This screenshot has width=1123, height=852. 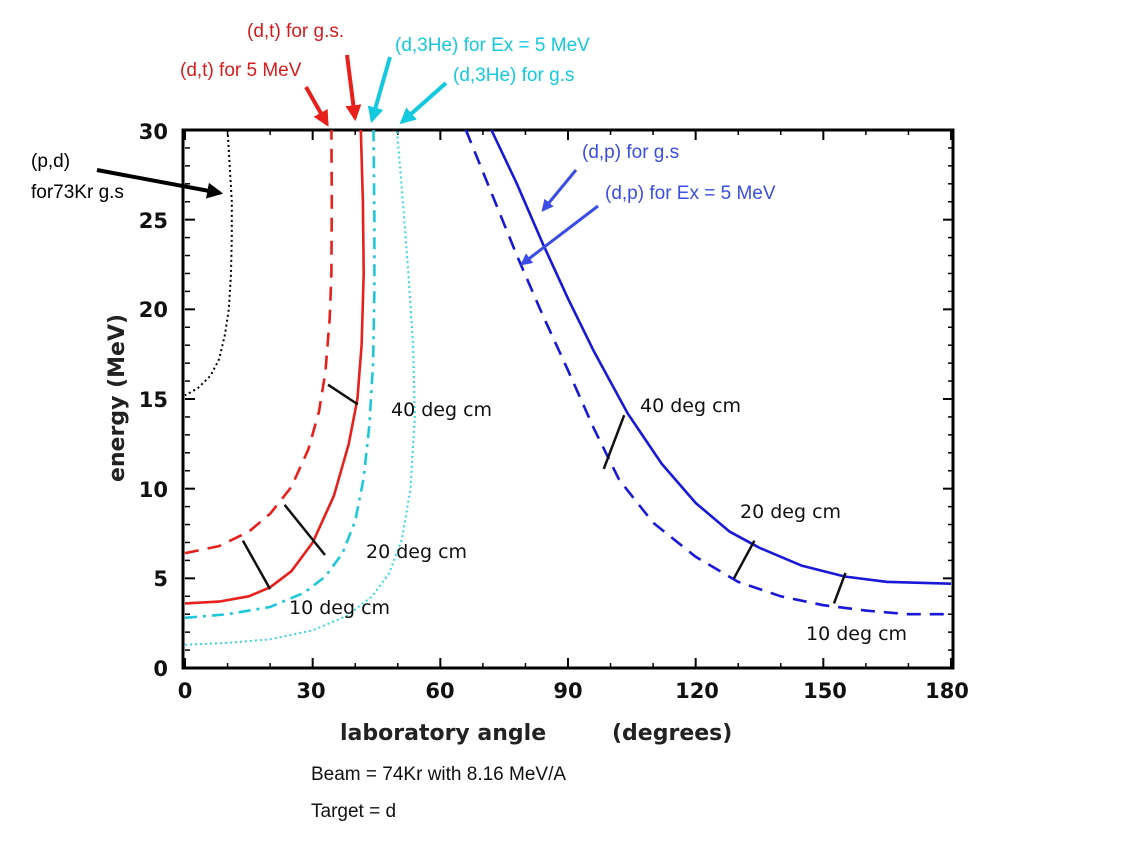 What do you see at coordinates (856, 634) in the screenshot?
I see `cm-label-dp-10: 10 deg cm` at bounding box center [856, 634].